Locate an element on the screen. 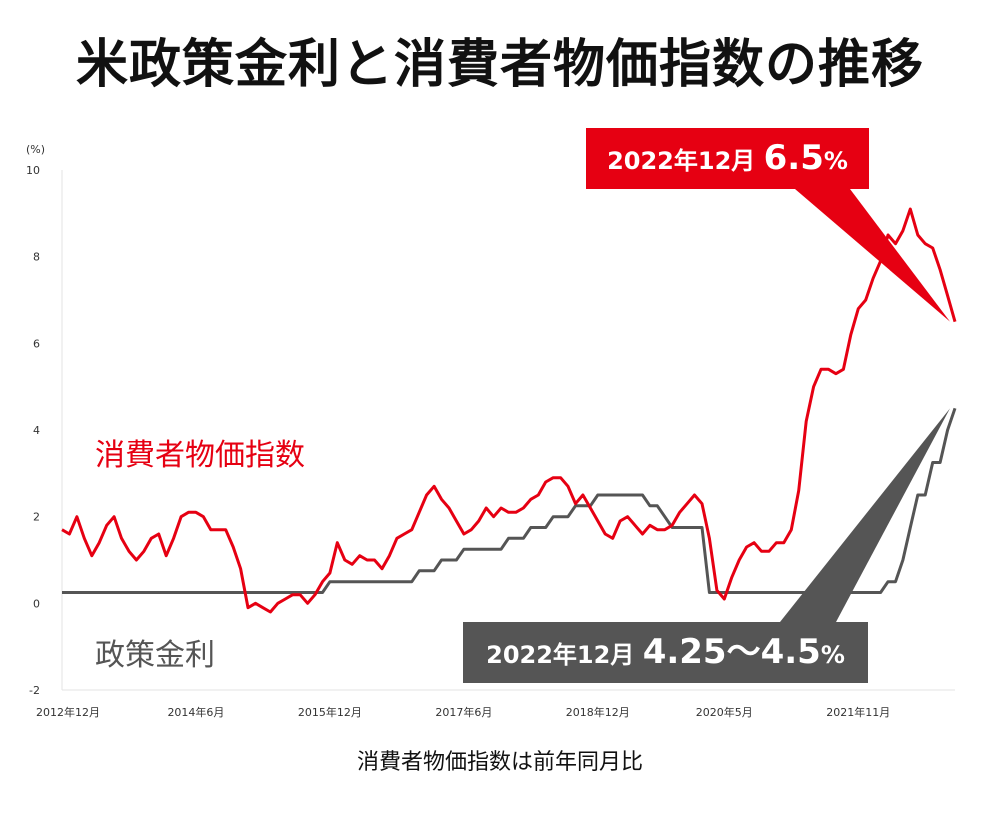 The image size is (1000, 828). y-tick-label: 10 is located at coordinates (33, 170).